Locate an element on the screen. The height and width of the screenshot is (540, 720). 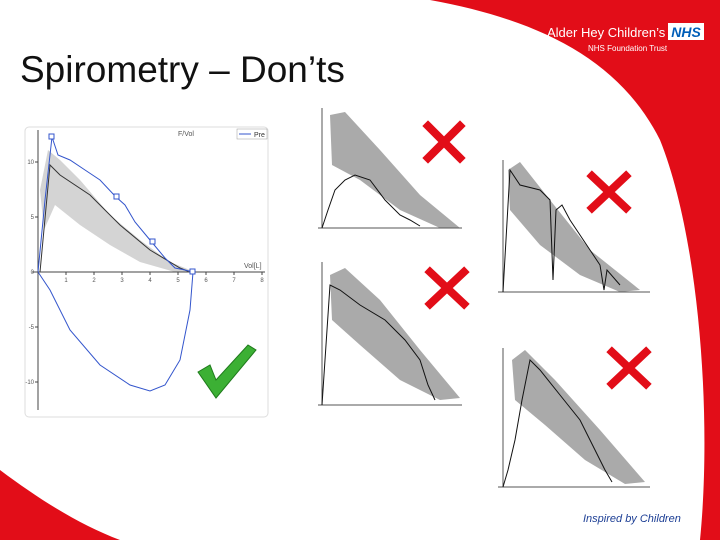
ticks: 1 2 3 4 5 6 7 8 10 5 0 -5 -10 is located at coordinates (144, 273).